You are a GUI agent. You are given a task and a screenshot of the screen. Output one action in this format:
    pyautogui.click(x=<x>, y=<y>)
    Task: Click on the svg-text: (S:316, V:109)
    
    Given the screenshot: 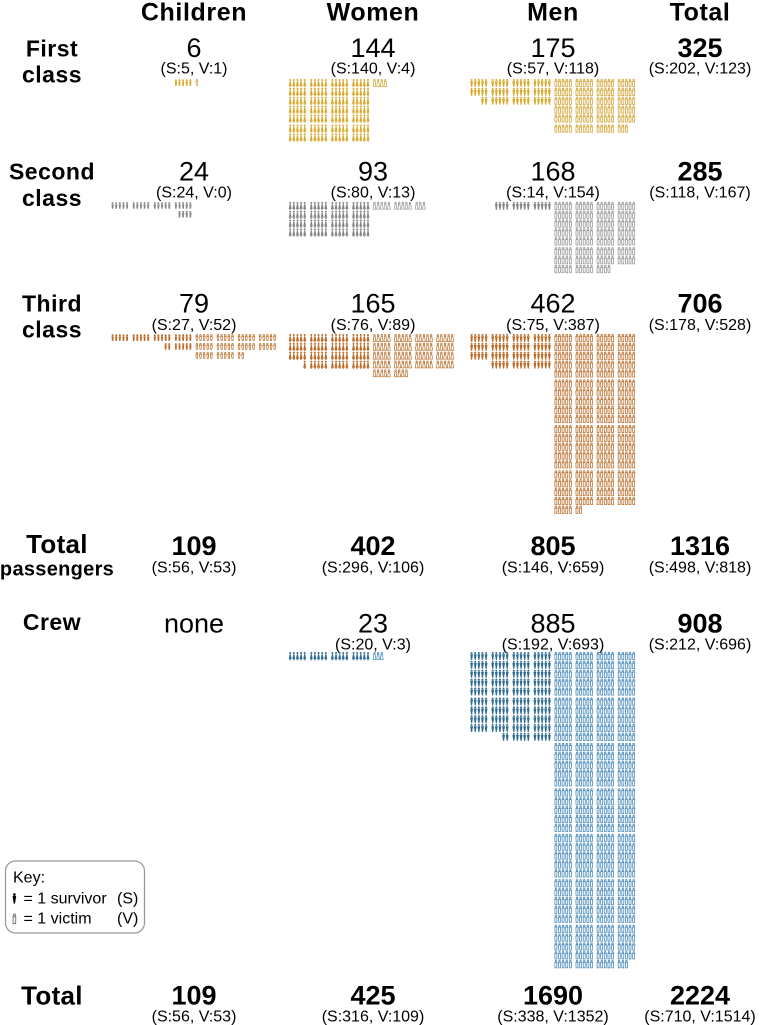 What is the action you would take?
    pyautogui.click(x=373, y=1017)
    